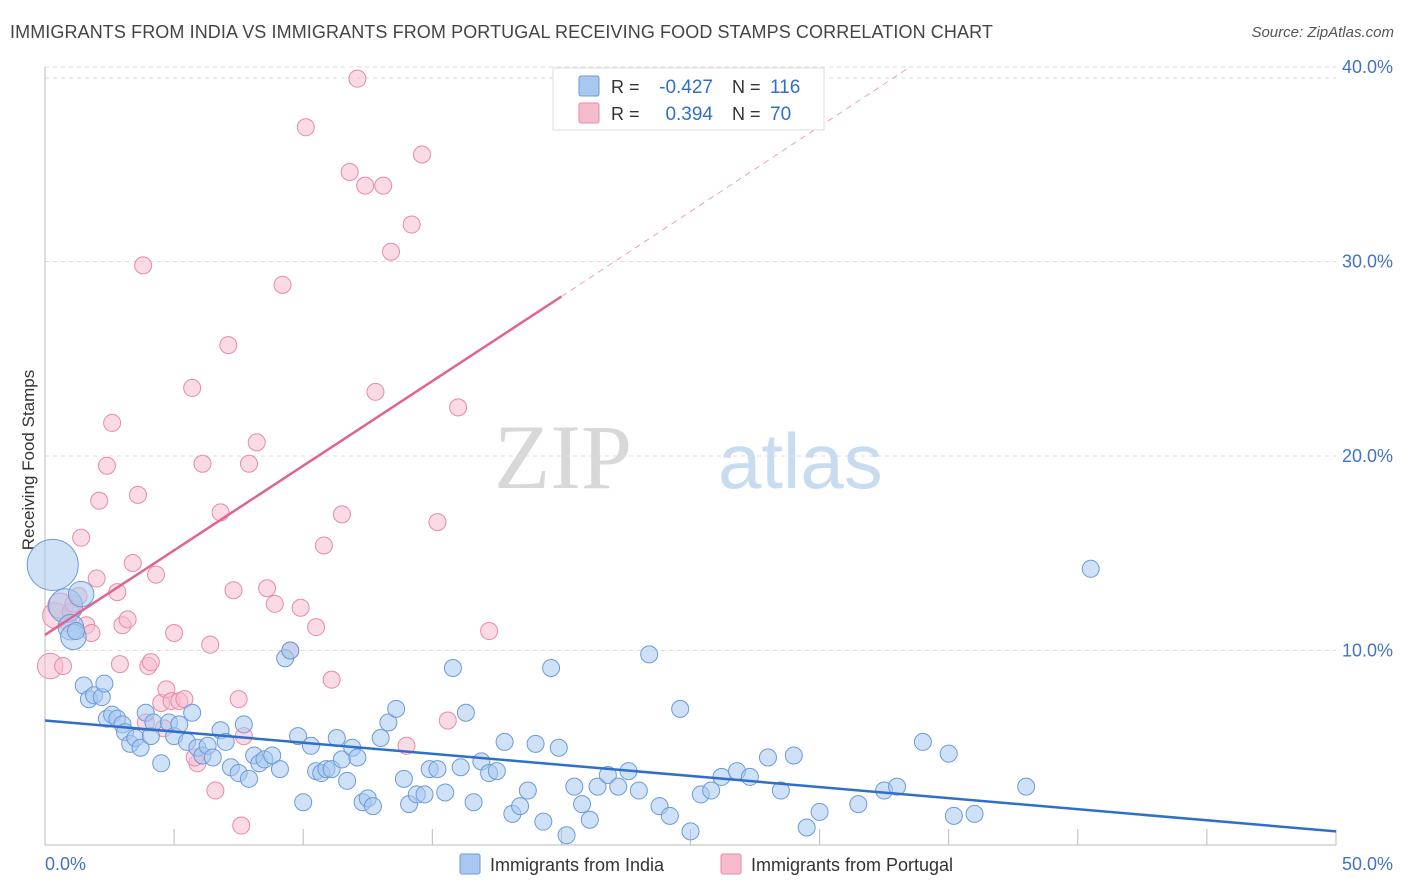 This screenshot has width=1406, height=892. What do you see at coordinates (736, 181) in the screenshot?
I see `portugal-trend-extension` at bounding box center [736, 181].